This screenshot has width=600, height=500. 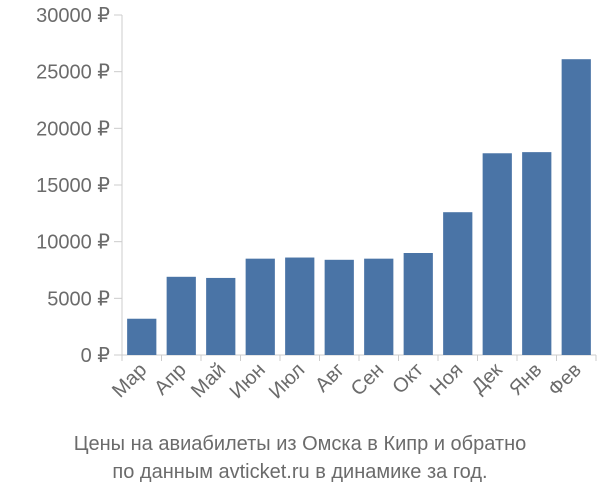 What do you see at coordinates (525, 379) in the screenshot?
I see `x-tick-label: Янв` at bounding box center [525, 379].